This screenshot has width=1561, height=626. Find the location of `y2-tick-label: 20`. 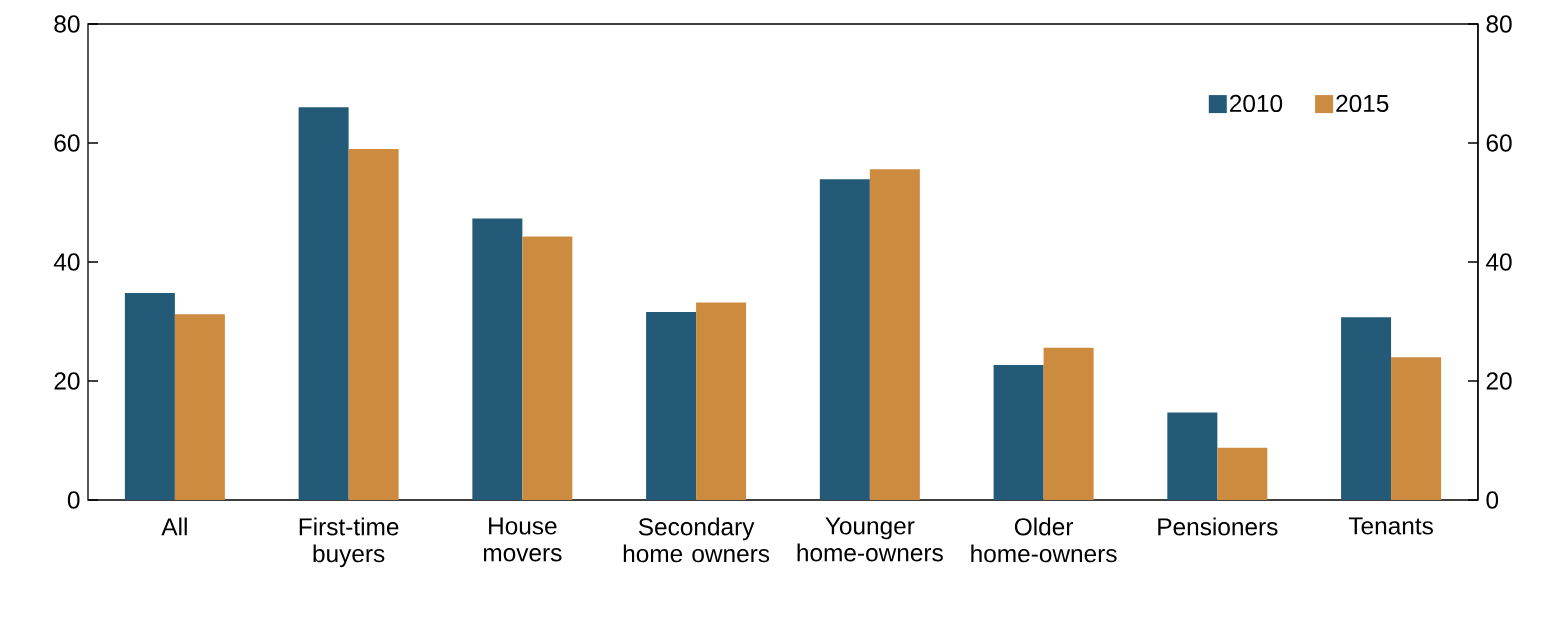

y2-tick-label: 20 is located at coordinates (1499, 381).